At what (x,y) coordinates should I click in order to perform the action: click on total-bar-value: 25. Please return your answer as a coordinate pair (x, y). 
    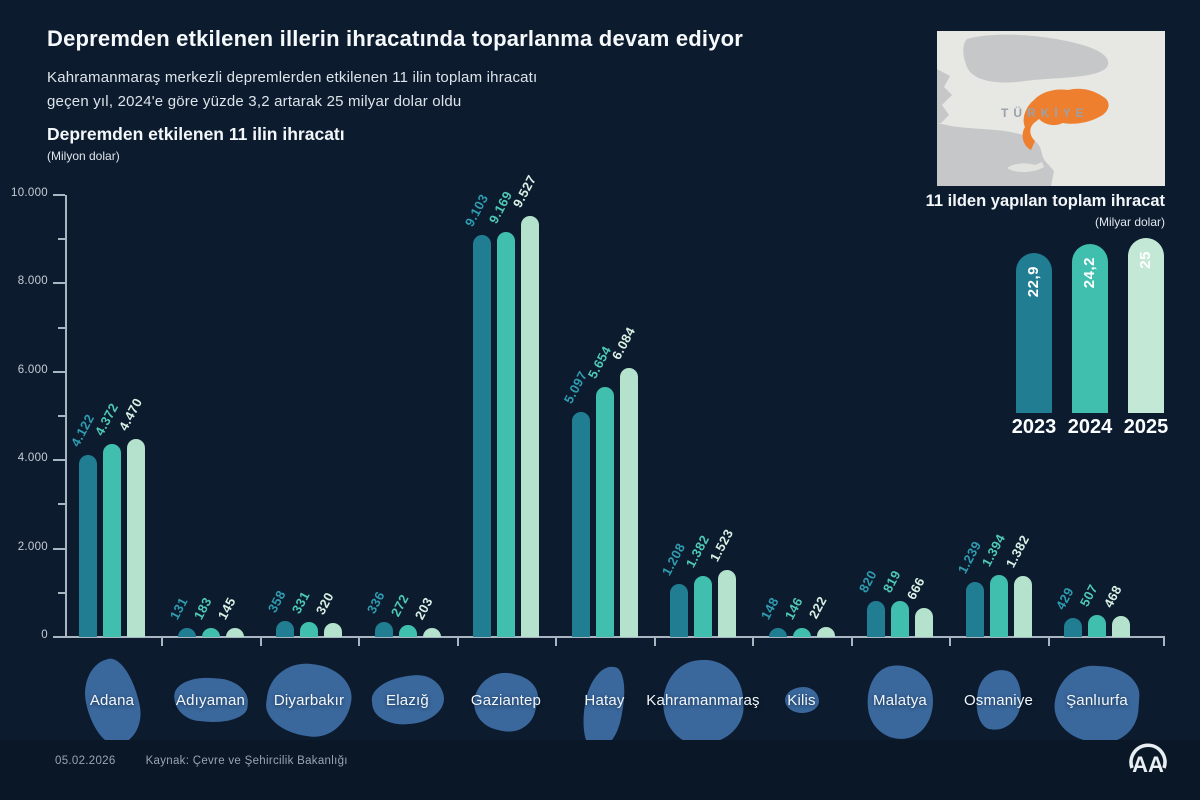
    Looking at the image, I should click on (1145, 260).